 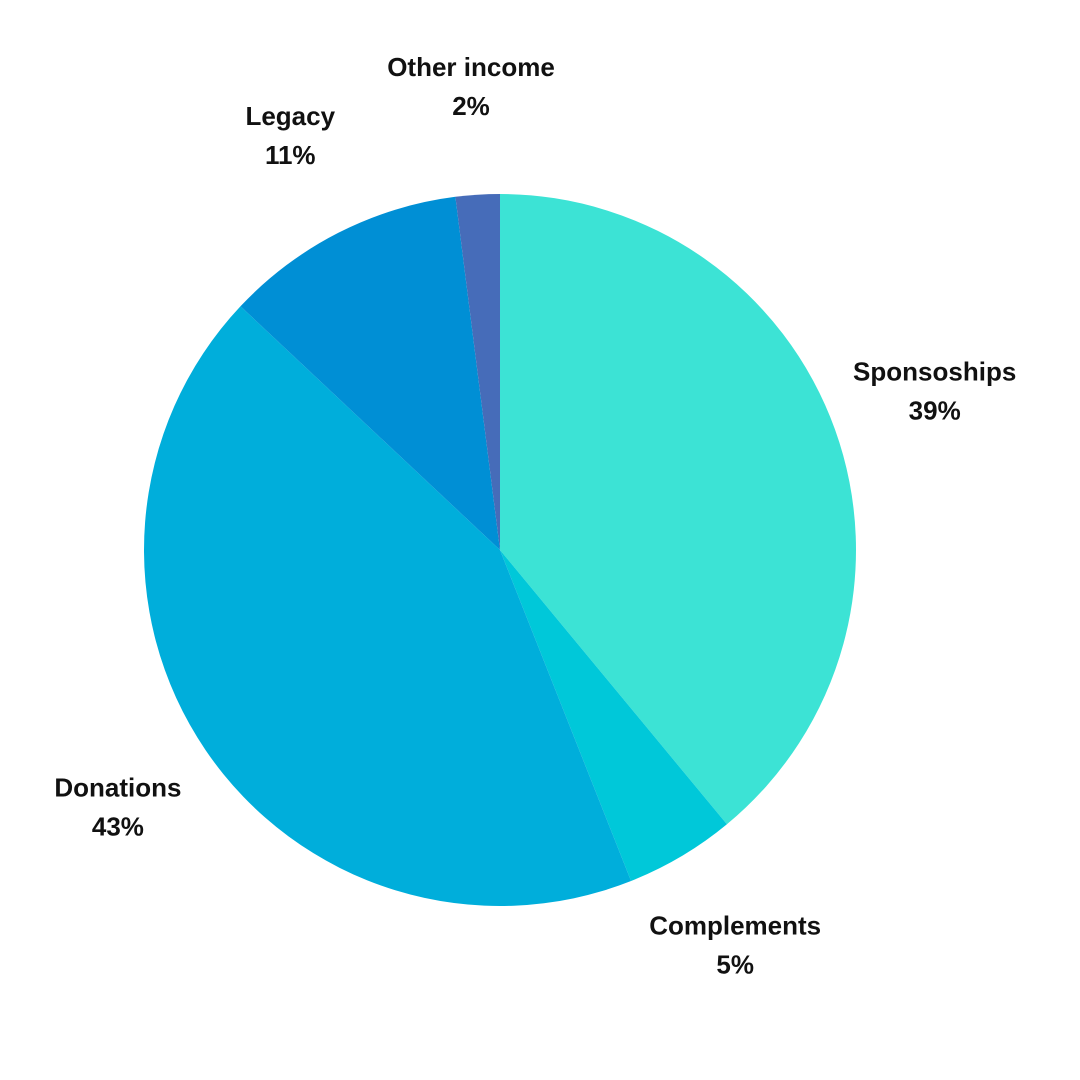 What do you see at coordinates (471, 106) in the screenshot?
I see `slice-value-label: 2%` at bounding box center [471, 106].